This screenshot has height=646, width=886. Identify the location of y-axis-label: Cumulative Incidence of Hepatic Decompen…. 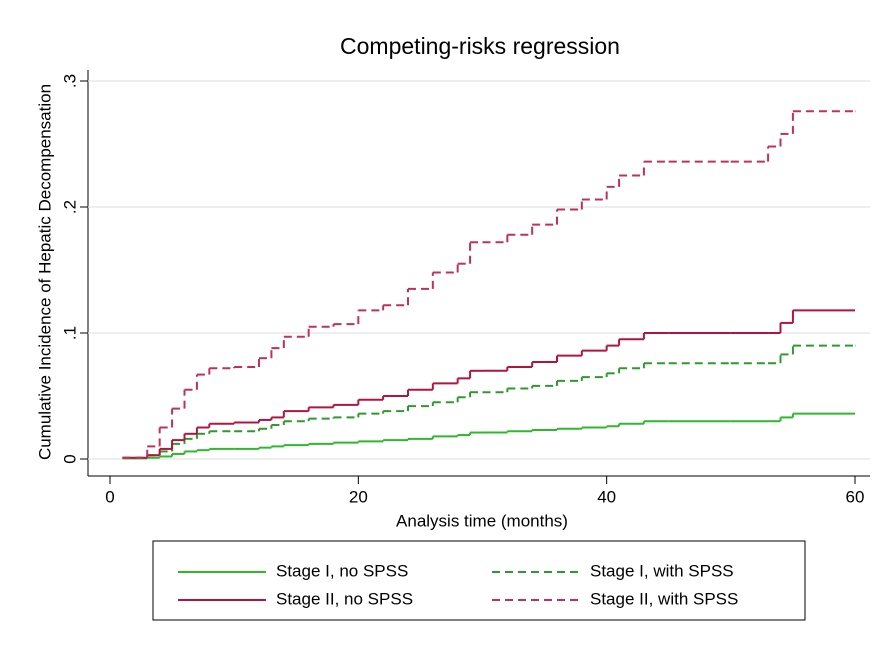
(44, 272).